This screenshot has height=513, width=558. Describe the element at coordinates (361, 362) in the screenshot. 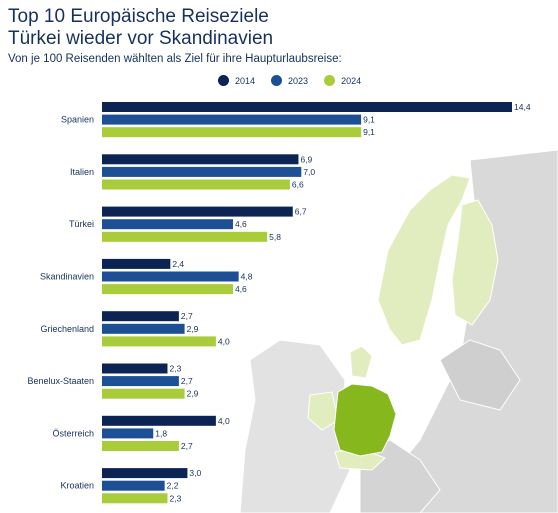

I see `map-region-denmark` at that location.